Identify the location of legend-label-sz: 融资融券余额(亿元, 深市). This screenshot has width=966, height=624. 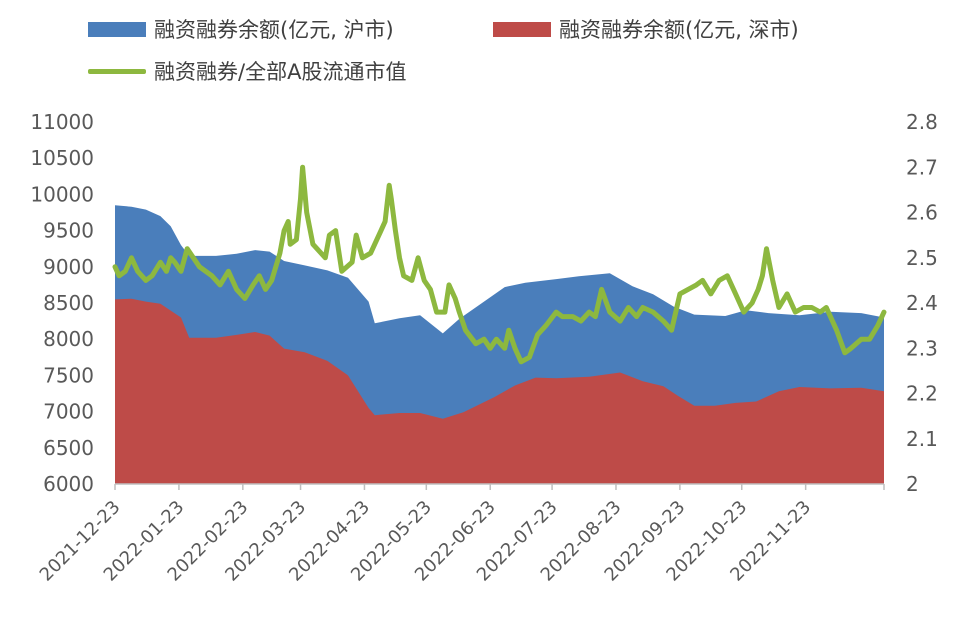
(679, 30).